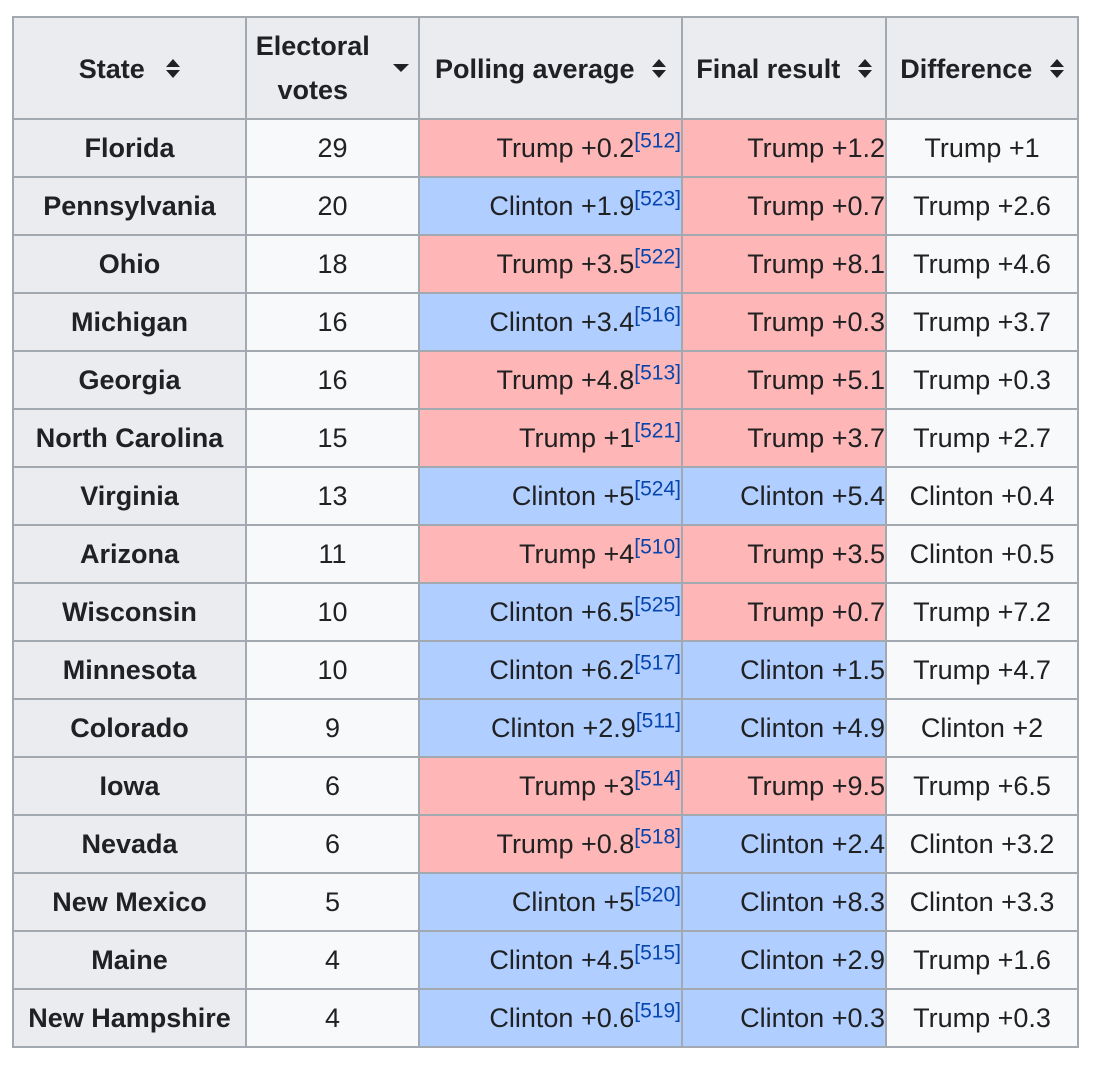 Image resolution: width=1098 pixels, height=1068 pixels. I want to click on table-row: Iowa 6 Trump +3[514] Trump +9.5 Trump +6.5, so click(545, 786).